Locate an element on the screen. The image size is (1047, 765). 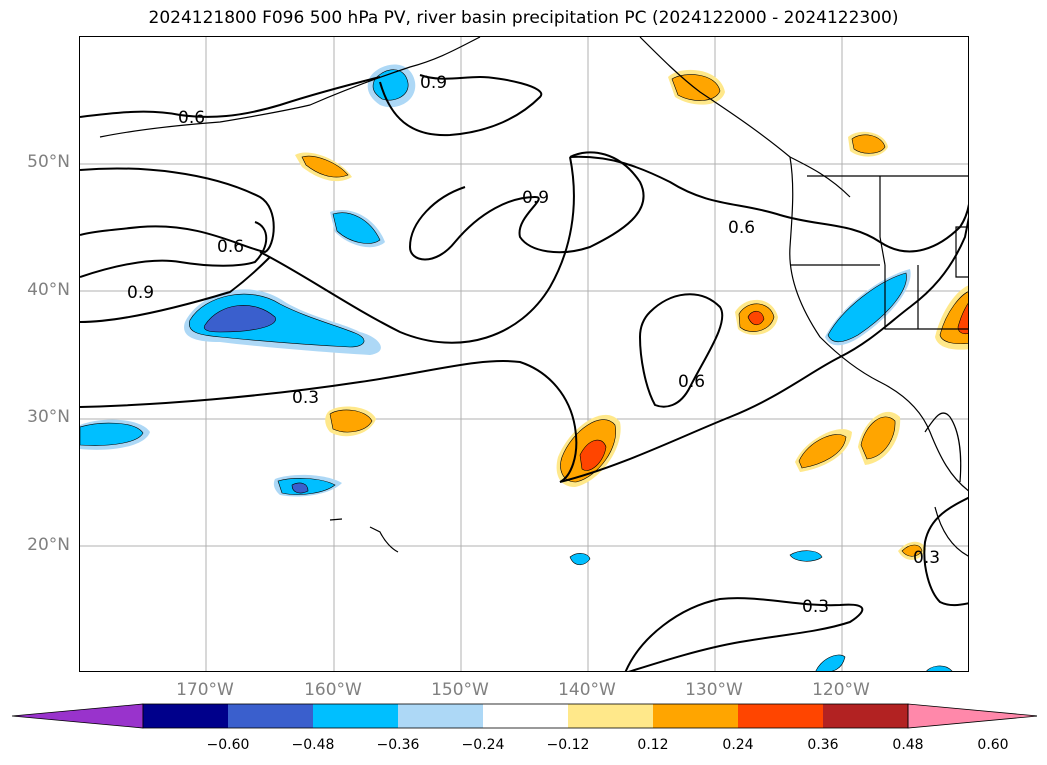
colorbar-tick-label: 0.12 is located at coordinates (653, 745).